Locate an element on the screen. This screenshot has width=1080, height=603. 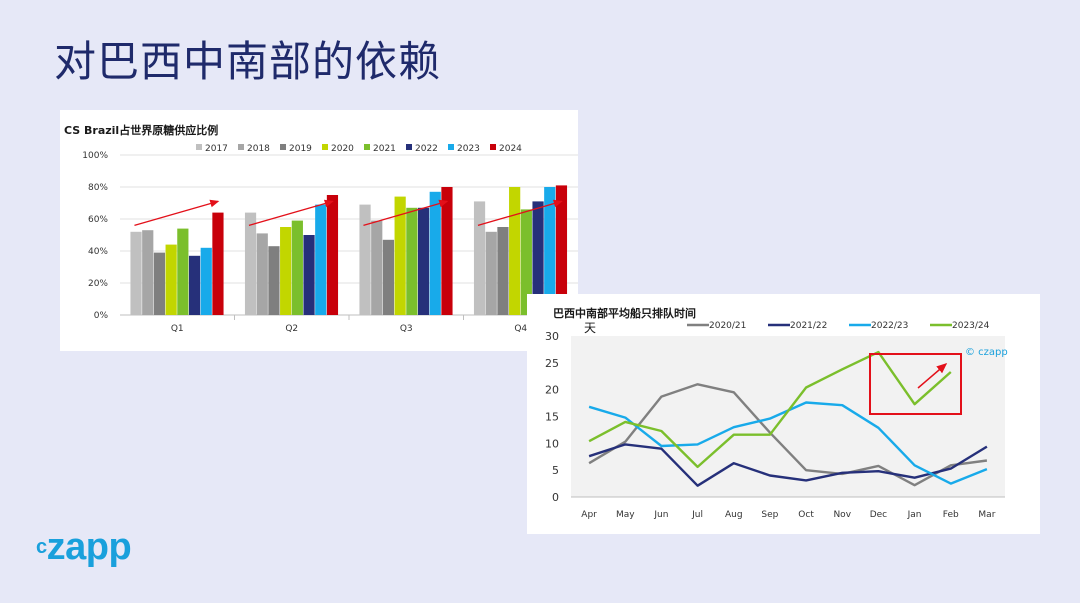
legend-label: 2023 is located at coordinates (468, 149).